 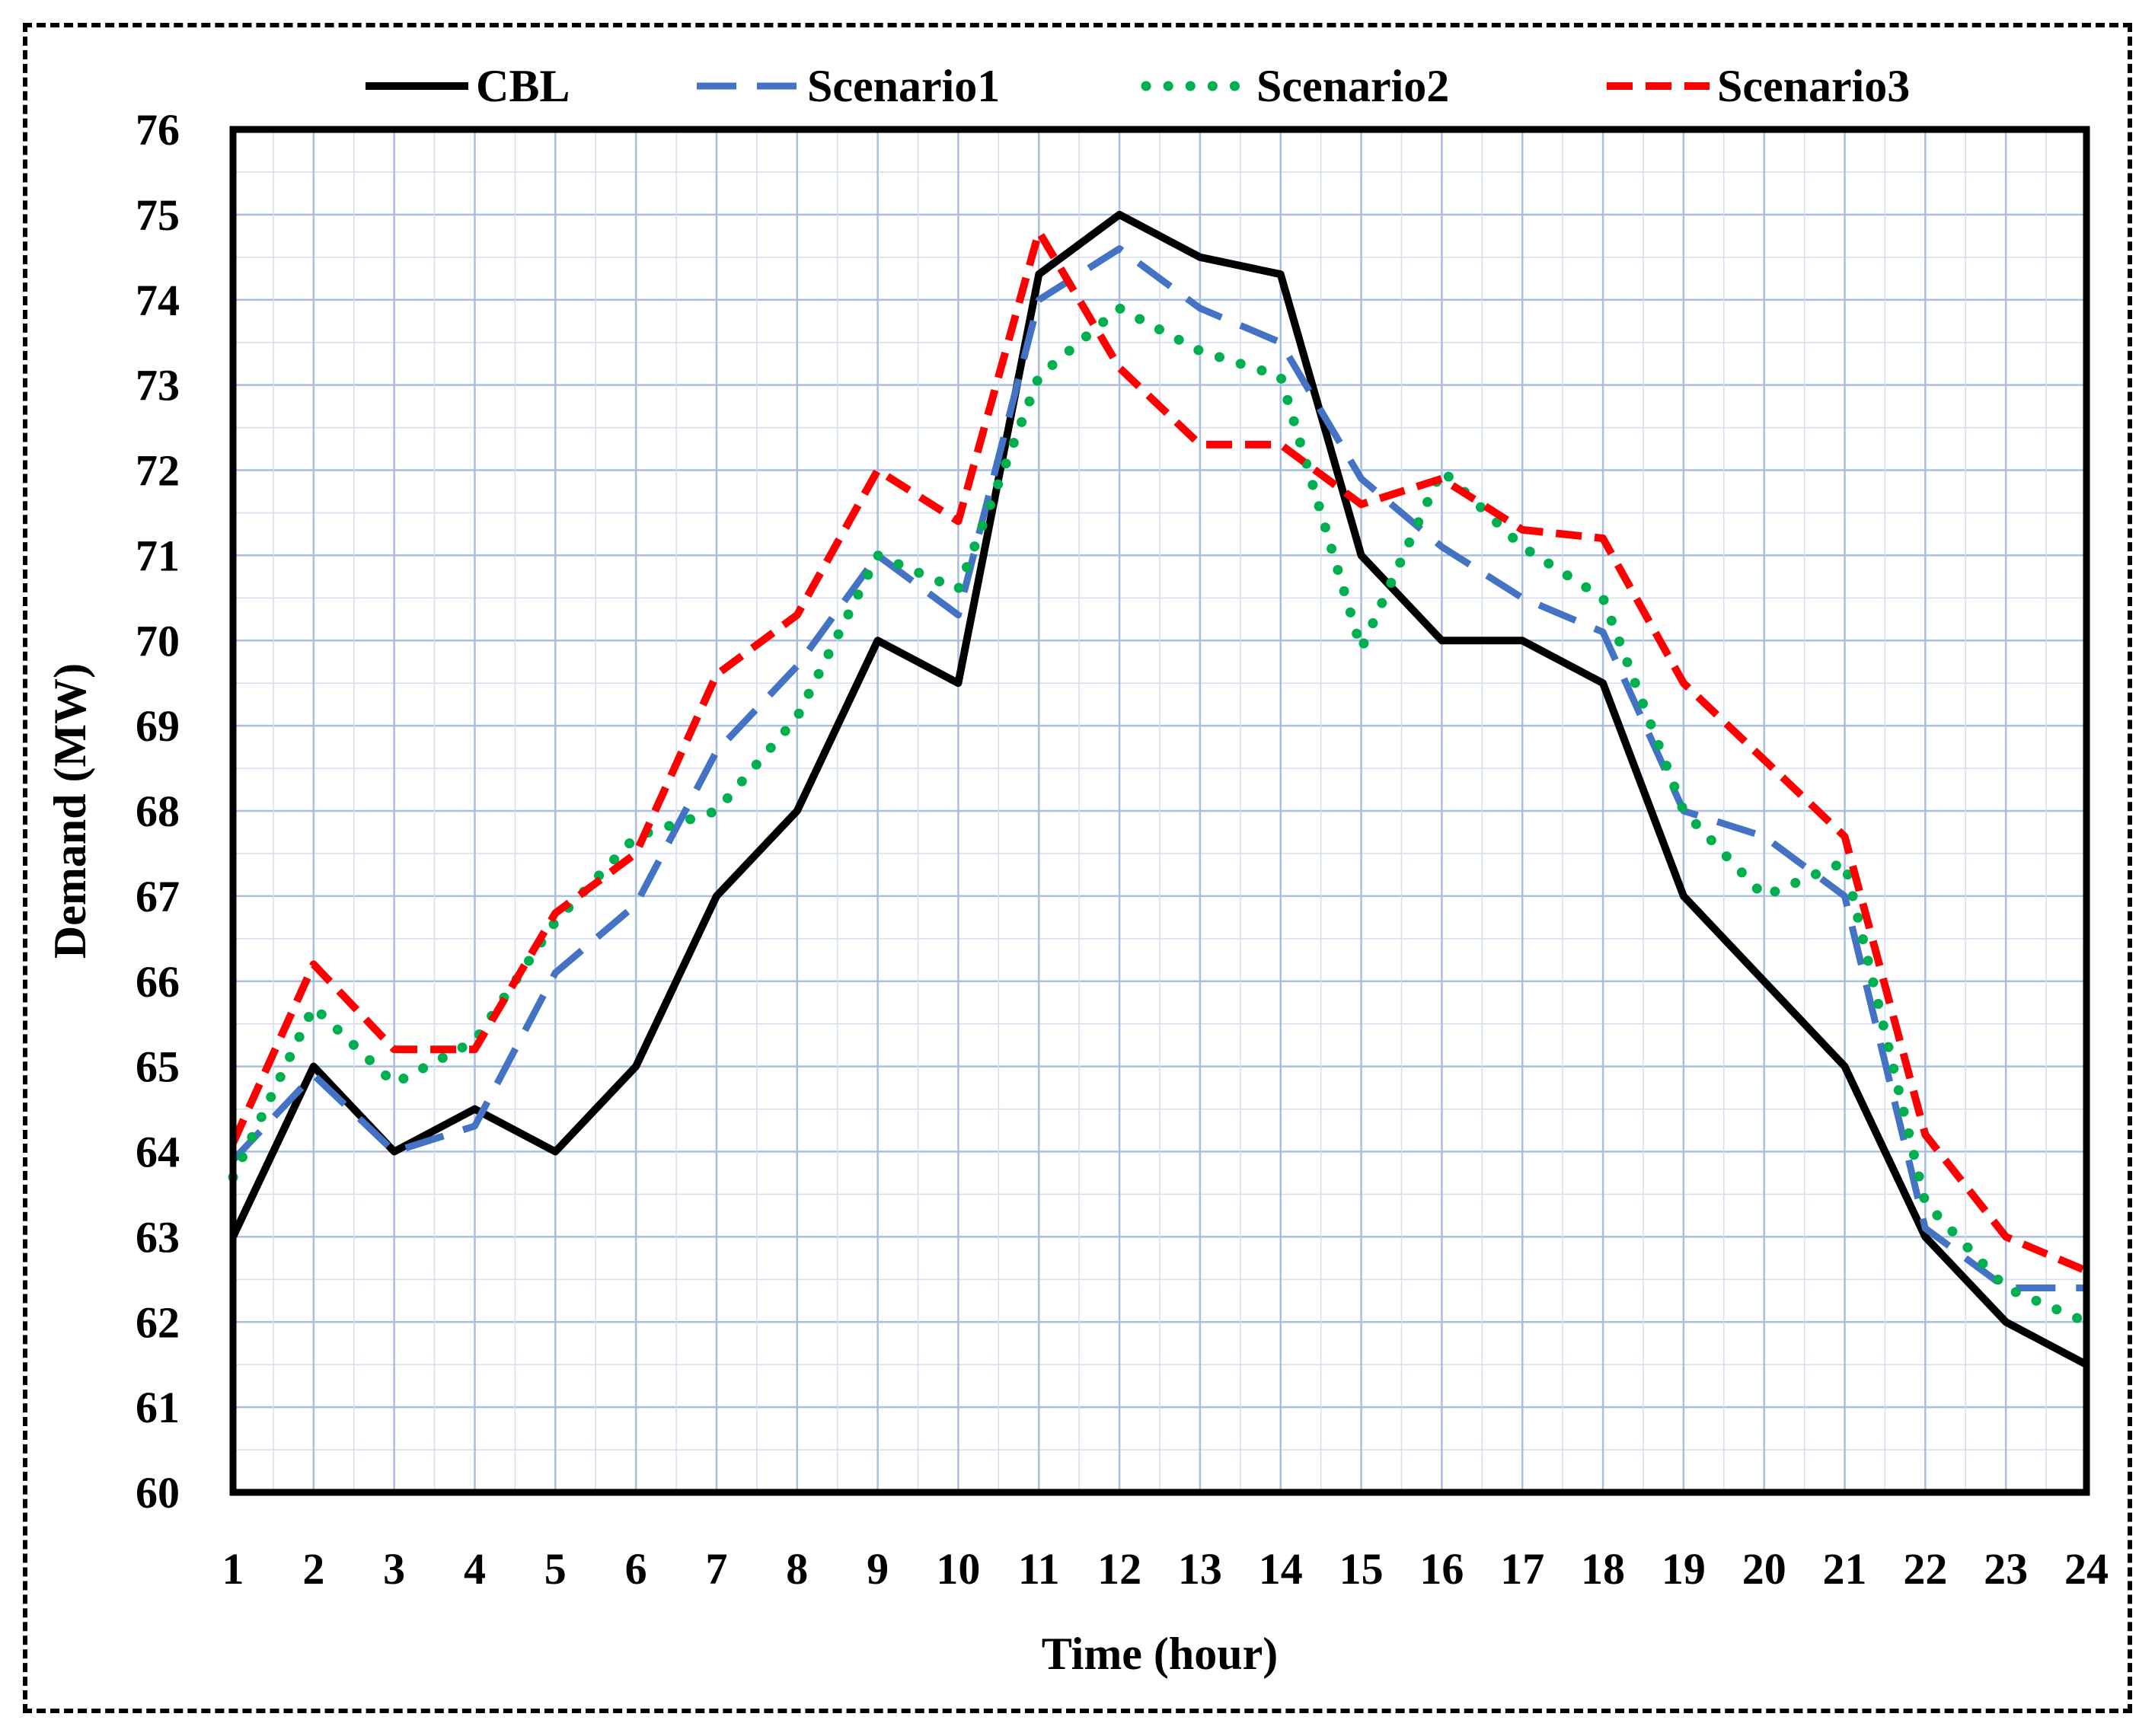 I want to click on y-tick-label: 64, so click(x=158, y=1152).